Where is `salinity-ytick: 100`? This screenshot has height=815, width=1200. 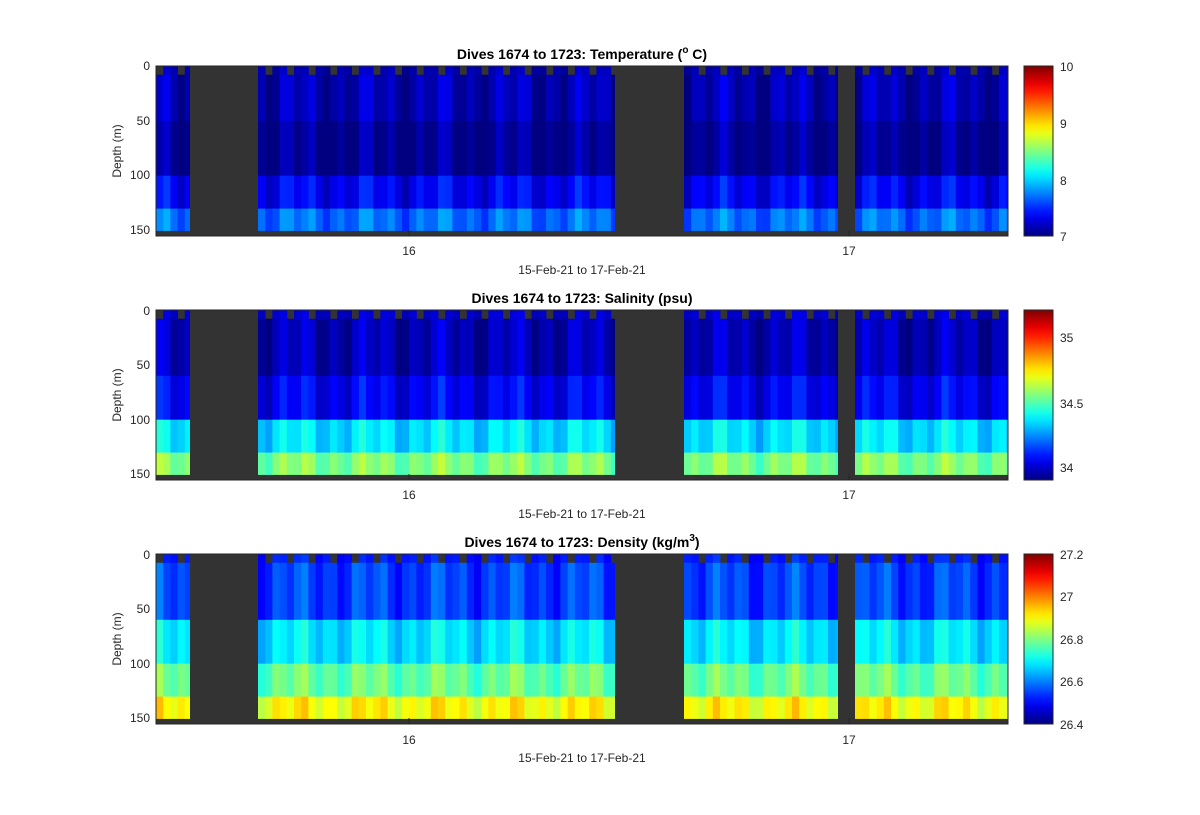 salinity-ytick: 100 is located at coordinates (140, 420).